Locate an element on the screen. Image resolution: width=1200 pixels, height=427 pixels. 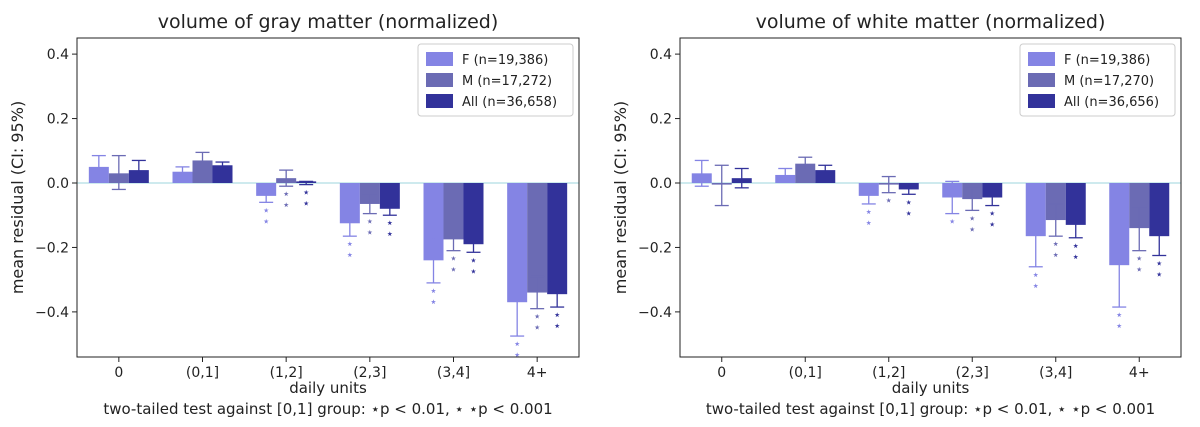
legend-label-m: M (n=17,272) is located at coordinates (507, 81).